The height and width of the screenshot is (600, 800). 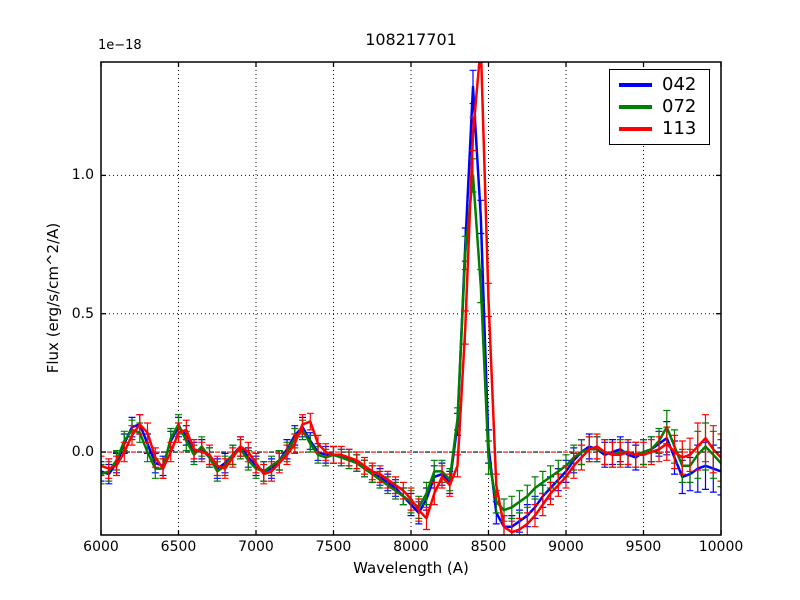 What do you see at coordinates (721, 547) in the screenshot?
I see `x-tick-label-10000: 10000` at bounding box center [721, 547].